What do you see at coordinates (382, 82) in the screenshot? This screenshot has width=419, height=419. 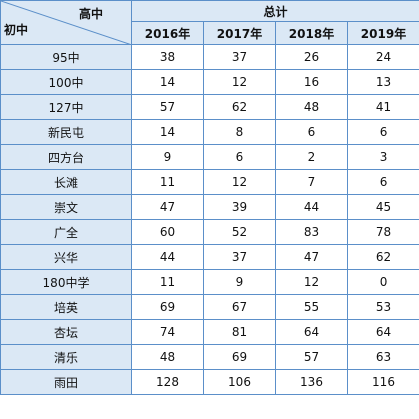 I see `value-cell: 13` at bounding box center [382, 82].